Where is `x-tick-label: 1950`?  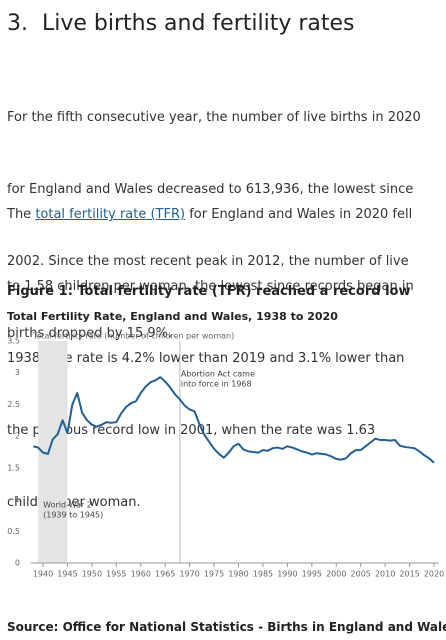
x-tick-label: 1950 is located at coordinates (92, 574).